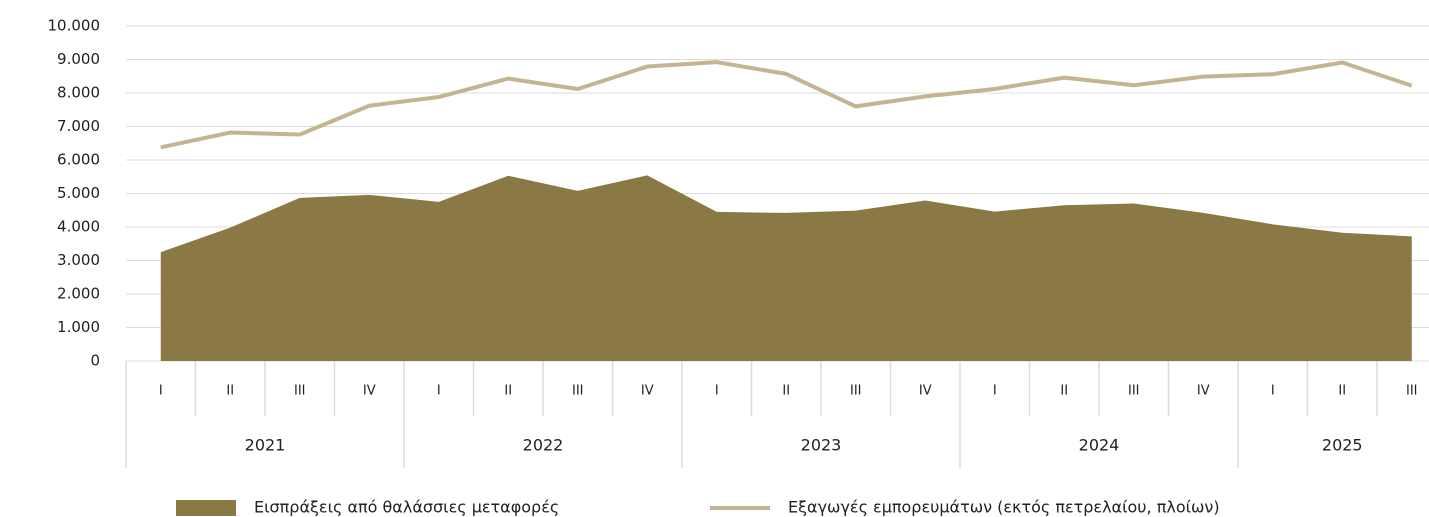 This screenshot has height=517, width=1429. I want to click on y-tick-label: 1.000, so click(78, 327).